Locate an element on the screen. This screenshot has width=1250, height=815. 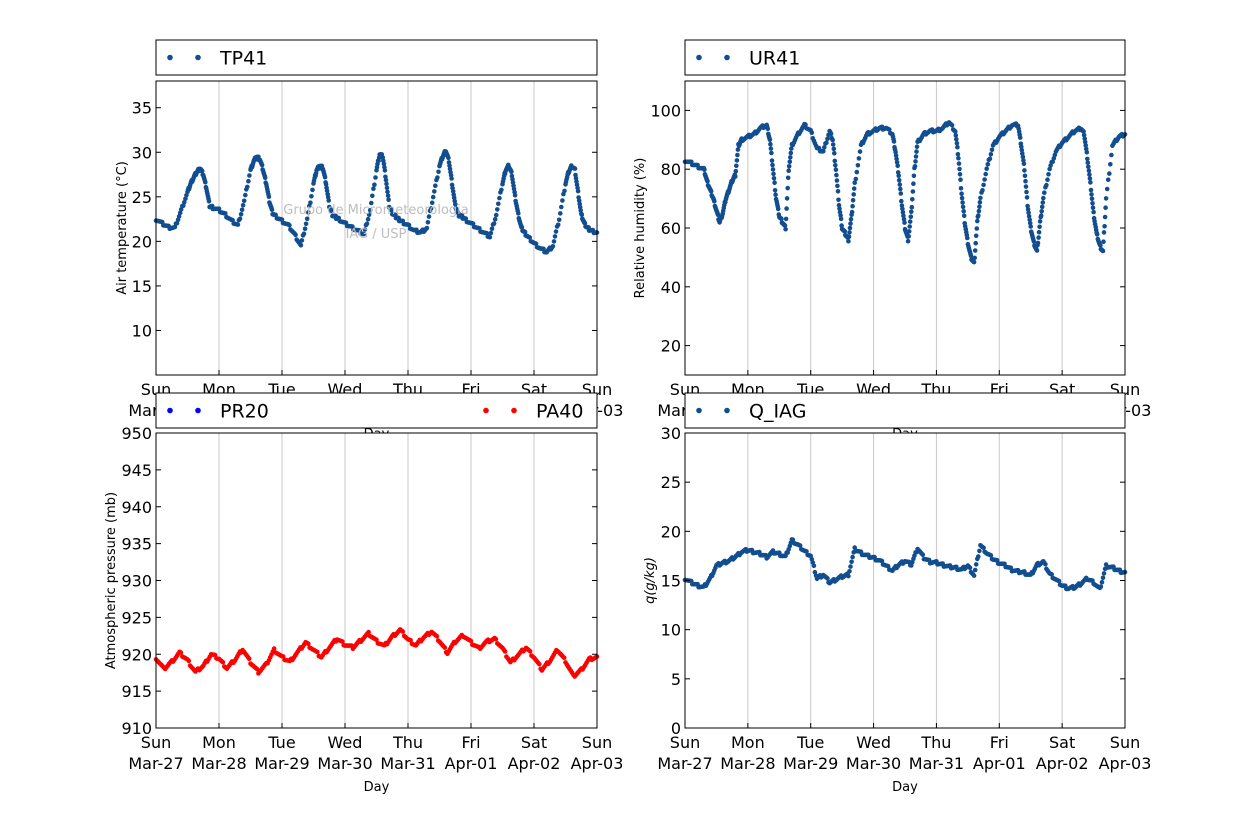
x-tick-date-label: Mar-28 is located at coordinates (747, 763).